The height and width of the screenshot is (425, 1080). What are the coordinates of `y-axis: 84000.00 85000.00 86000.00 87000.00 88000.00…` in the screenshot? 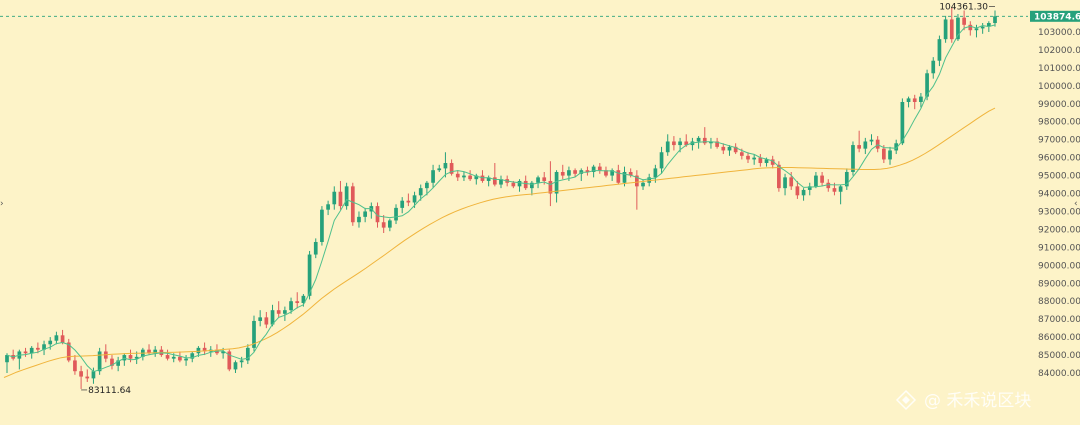 It's located at (1059, 203).